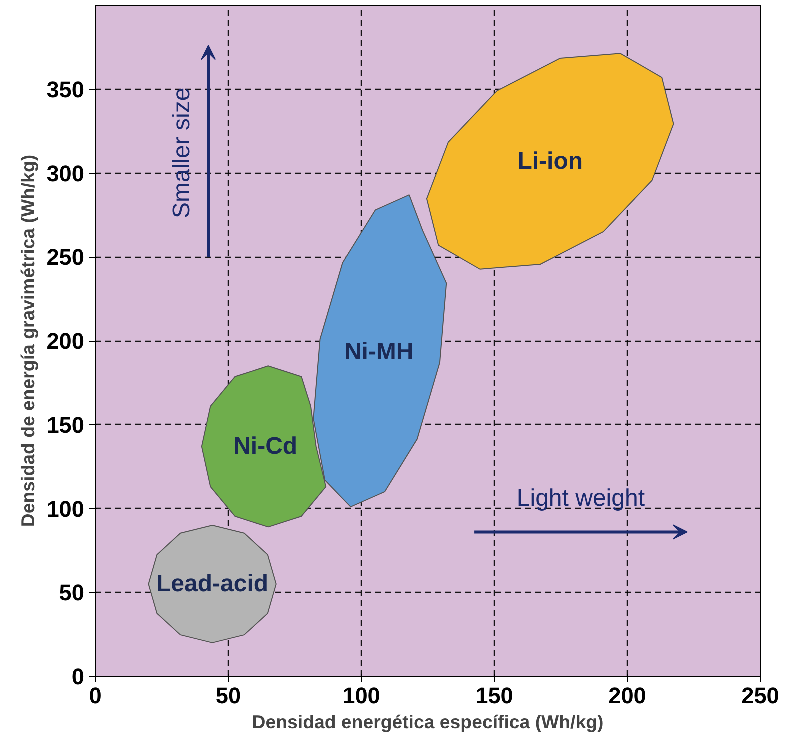  I want to click on y-tick-label: 350, so click(65, 89).